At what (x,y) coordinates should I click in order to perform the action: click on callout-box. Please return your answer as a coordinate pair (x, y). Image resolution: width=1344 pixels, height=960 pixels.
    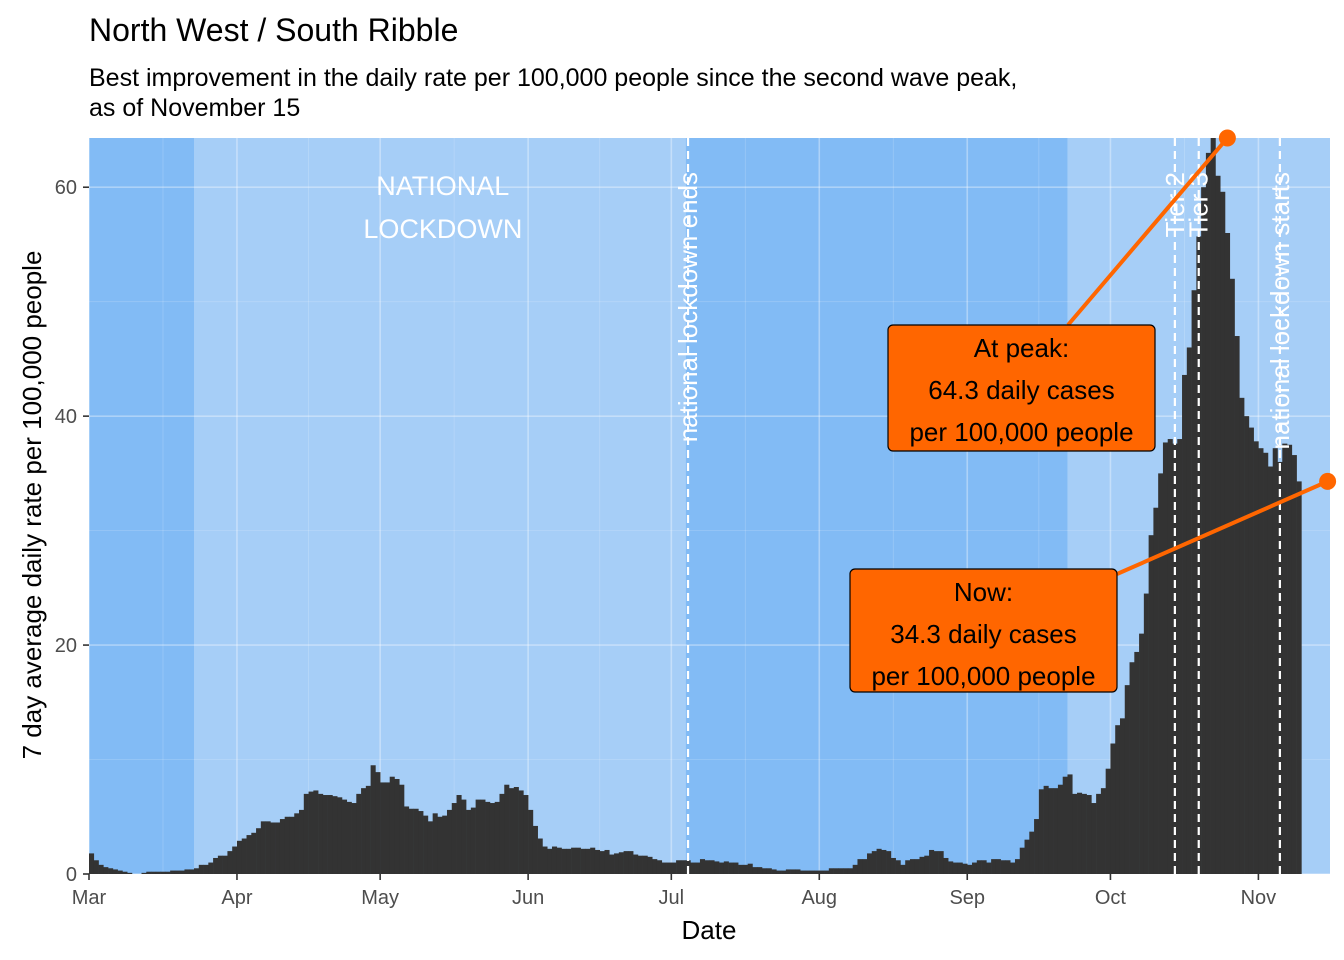
    Looking at the image, I should click on (983, 630).